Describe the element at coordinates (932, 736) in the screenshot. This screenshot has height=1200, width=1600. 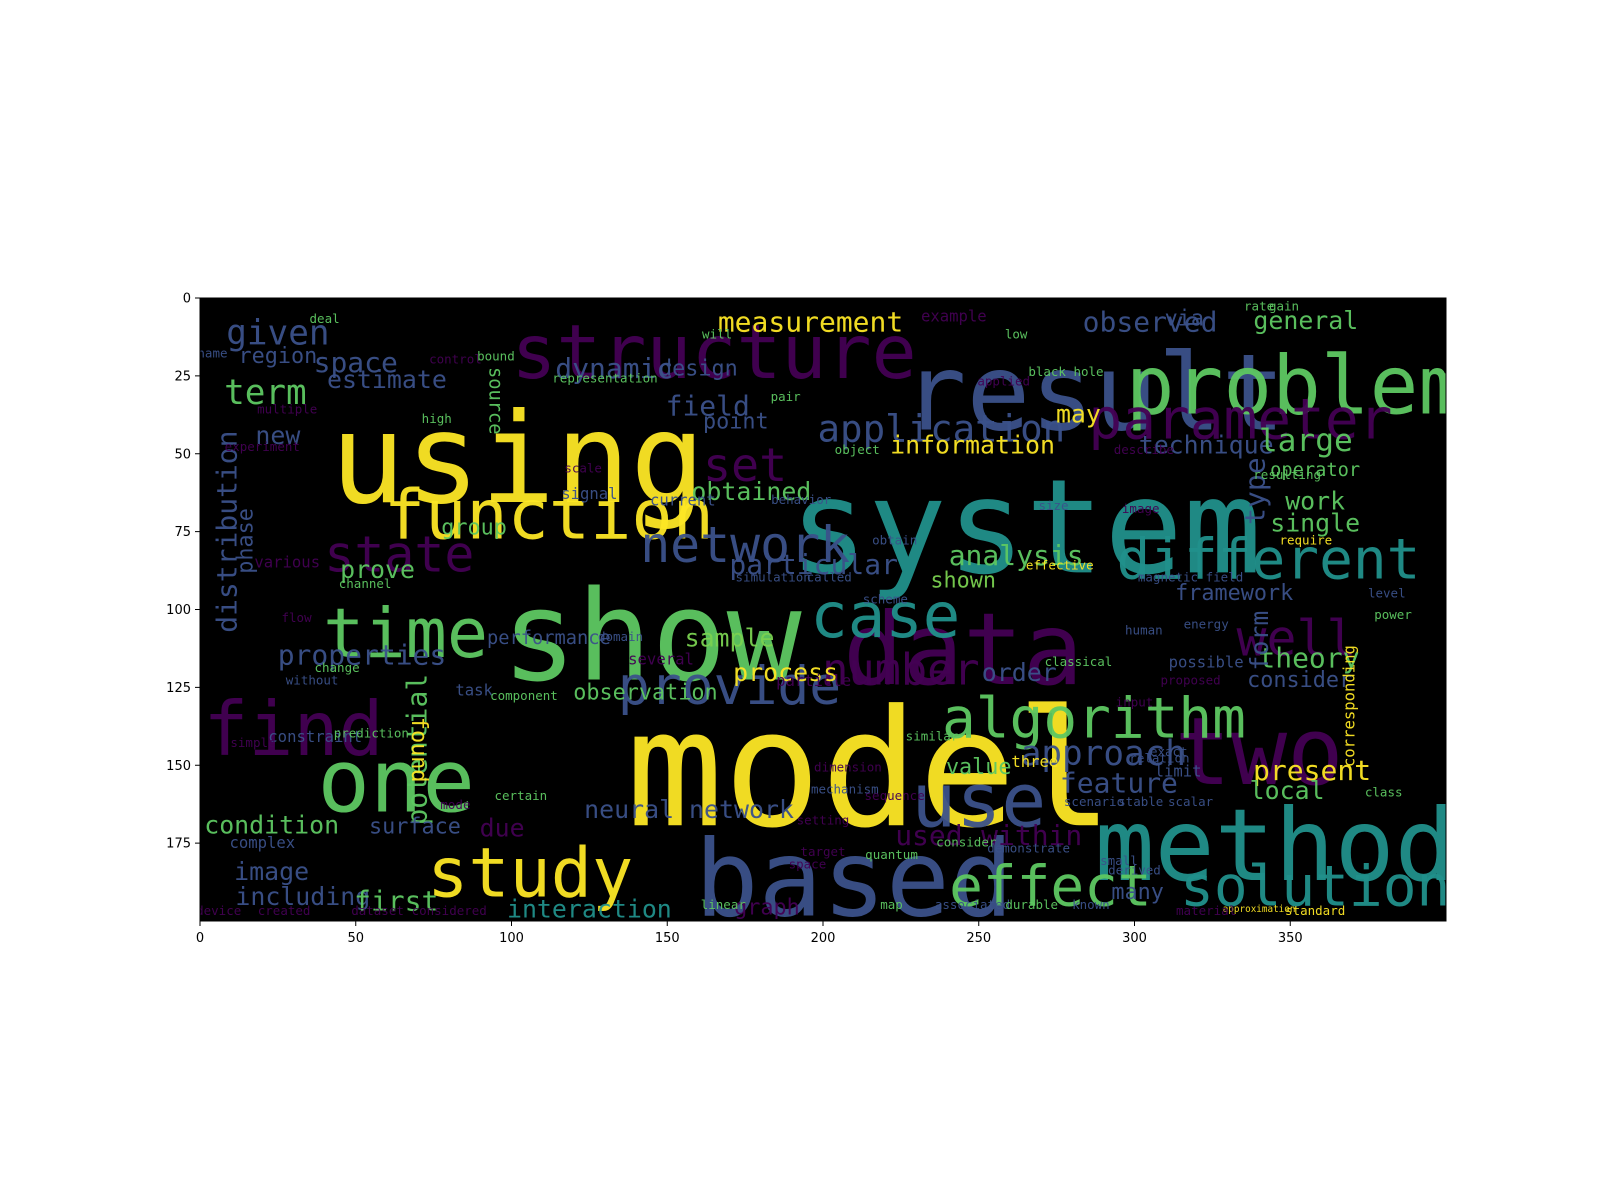
I see `word-similar: similar` at that location.